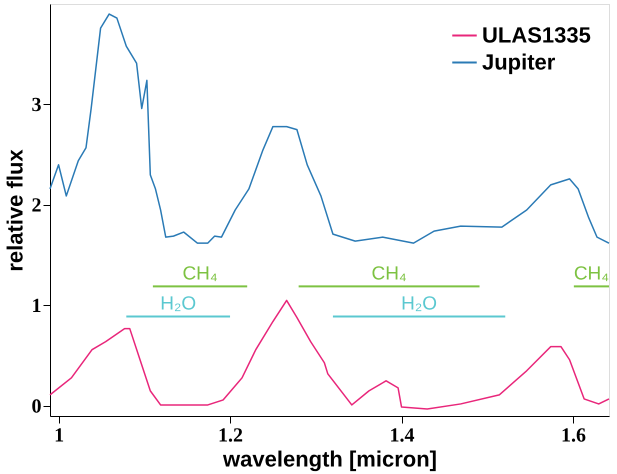 This screenshot has width=617, height=474. What do you see at coordinates (37, 305) in the screenshot?
I see `y-tick-label: 1` at bounding box center [37, 305].